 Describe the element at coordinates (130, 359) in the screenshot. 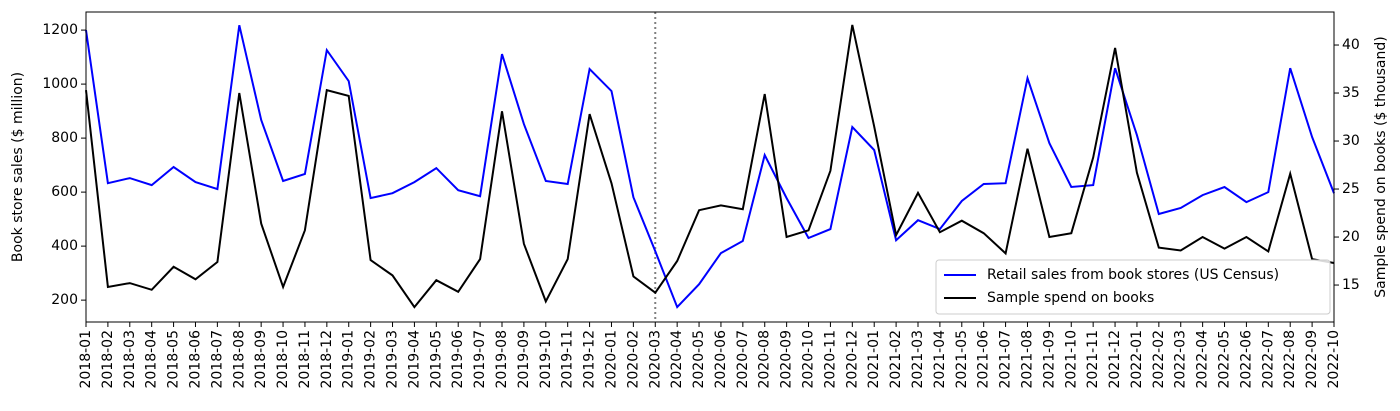

I see `x-tick-label: 2018-03` at that location.